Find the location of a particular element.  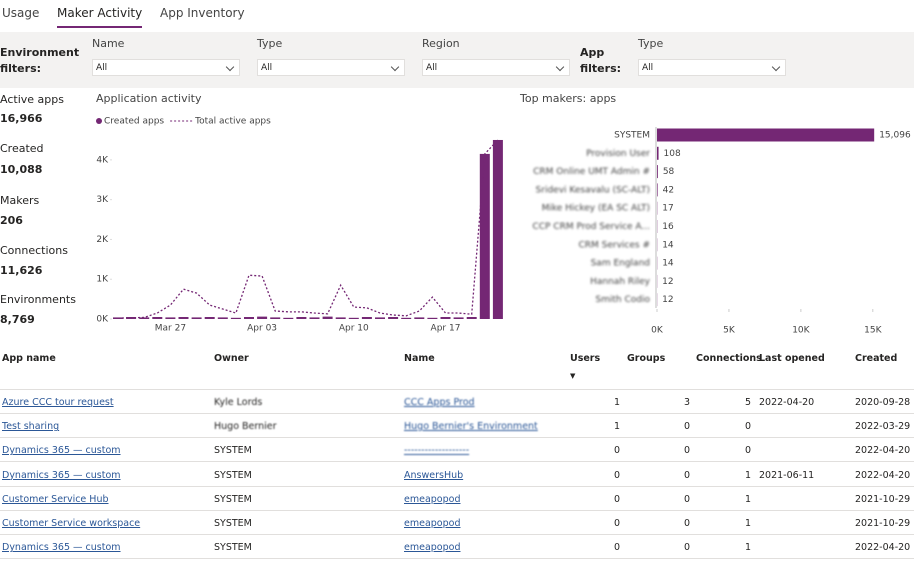

tab: App Inventory is located at coordinates (202, 13).